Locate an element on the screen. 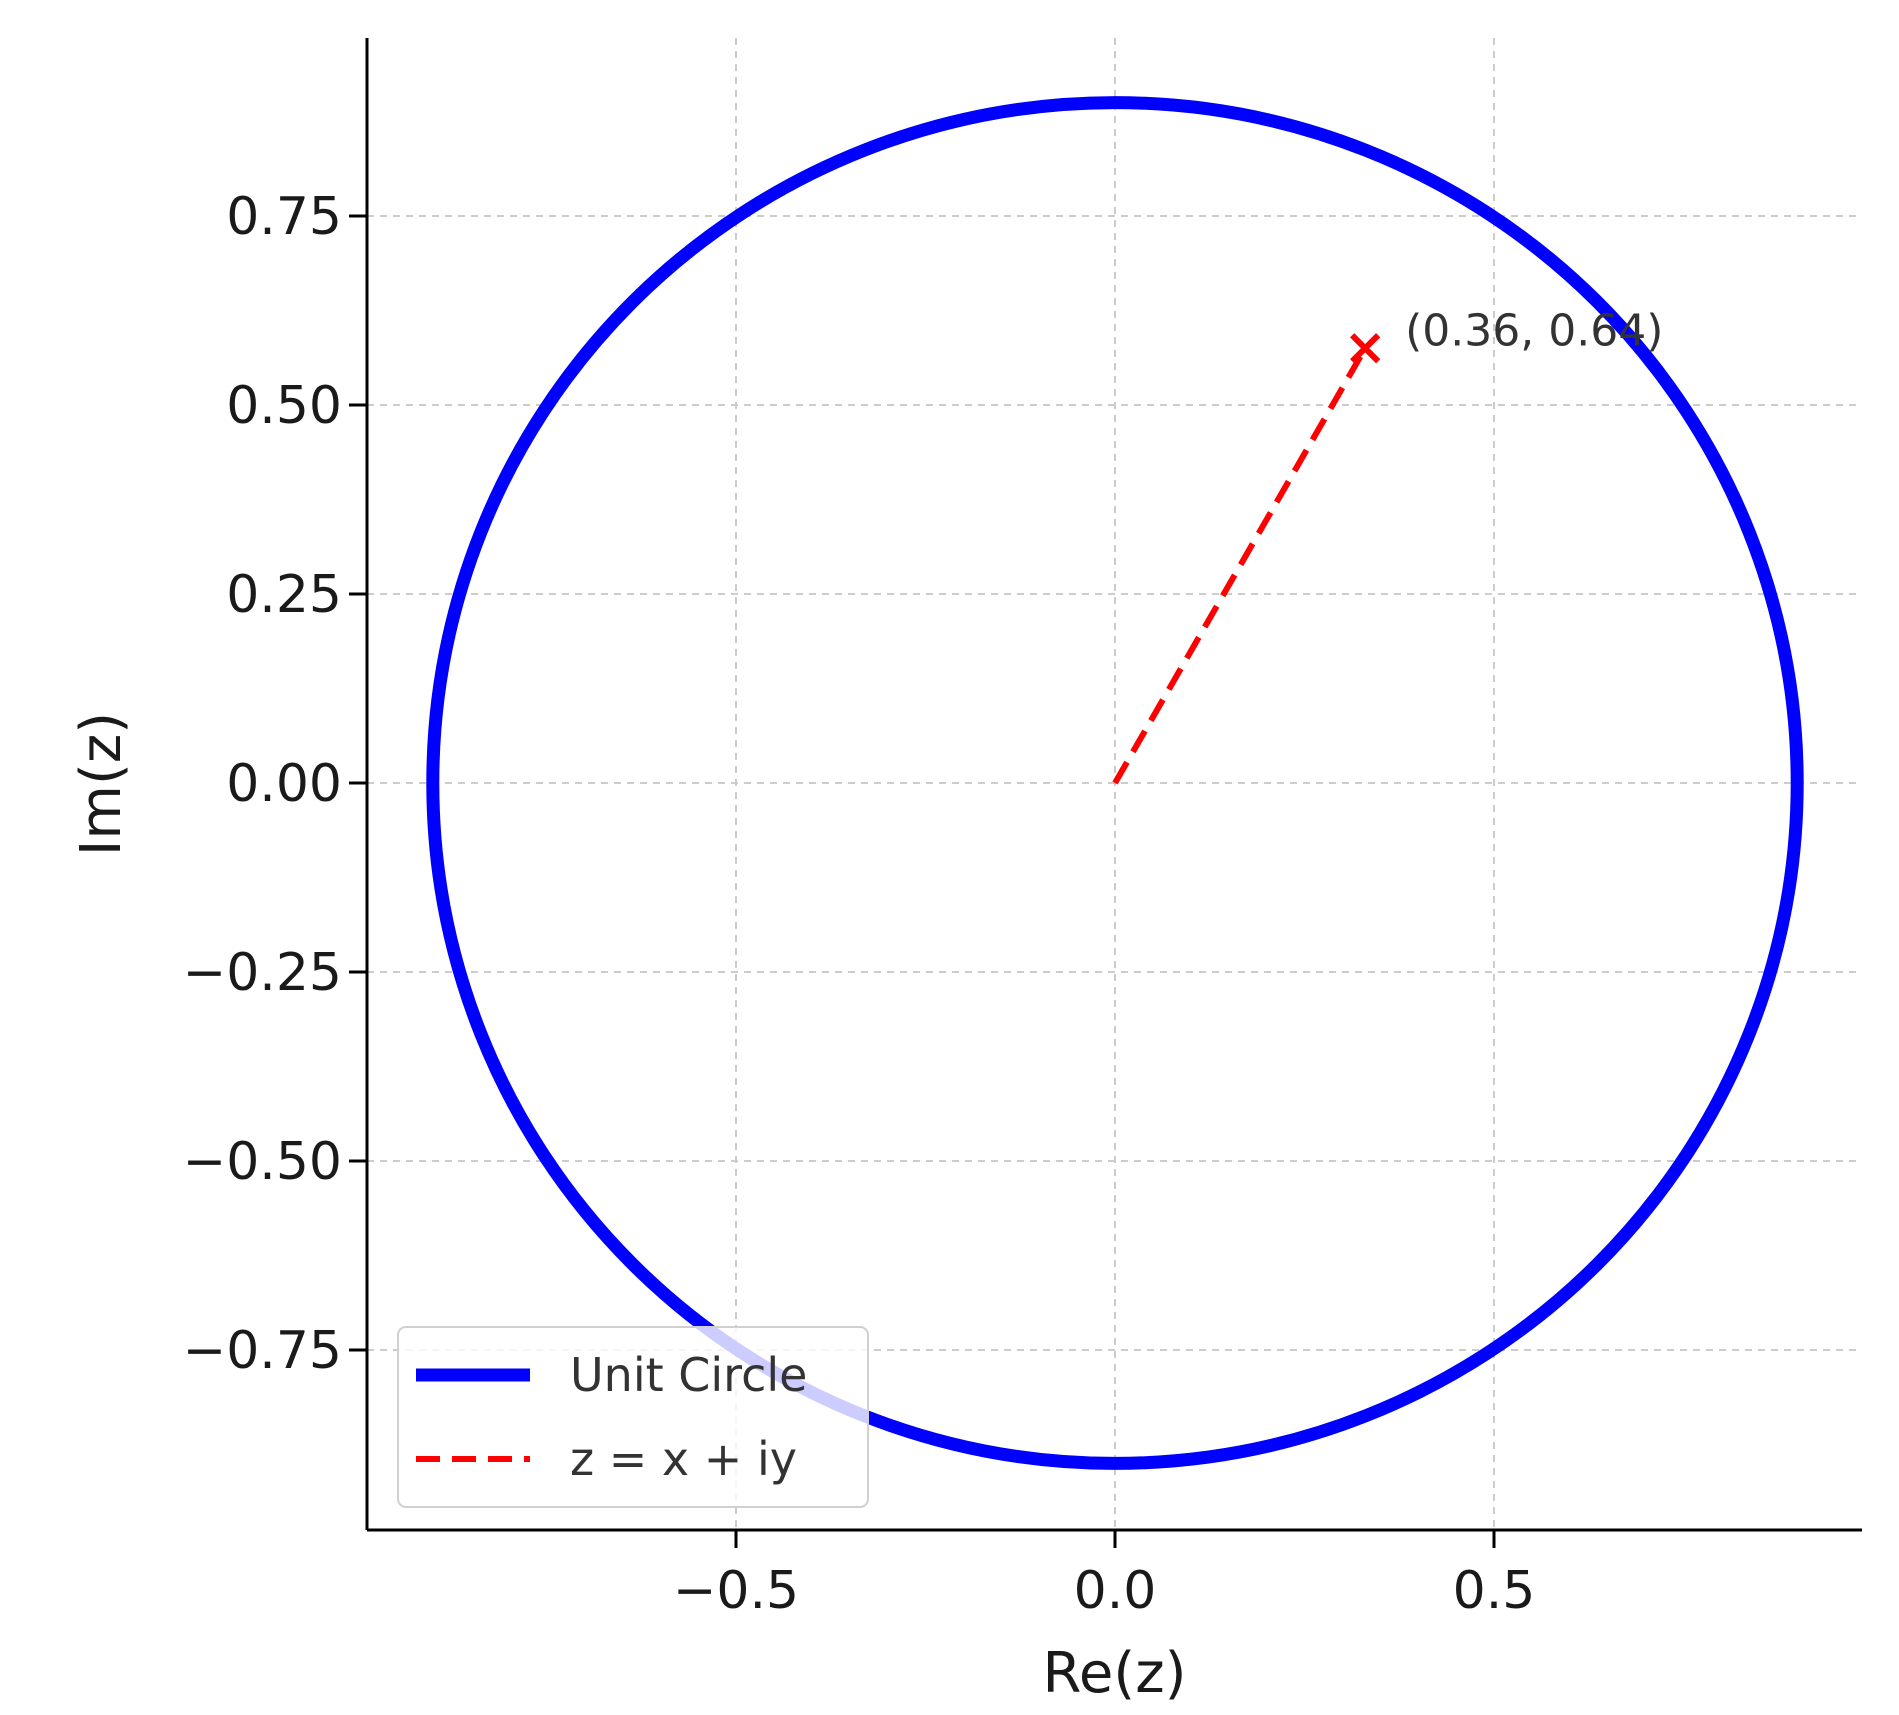  y-tick-label: 0.50 is located at coordinates (284, 406).